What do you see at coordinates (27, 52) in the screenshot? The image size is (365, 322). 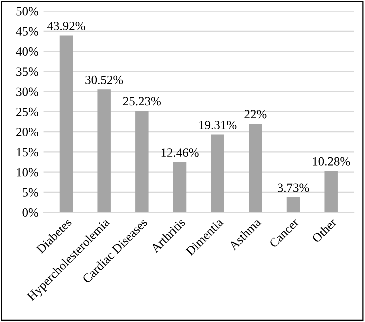 I see `y-tick-label: 40%` at bounding box center [27, 52].